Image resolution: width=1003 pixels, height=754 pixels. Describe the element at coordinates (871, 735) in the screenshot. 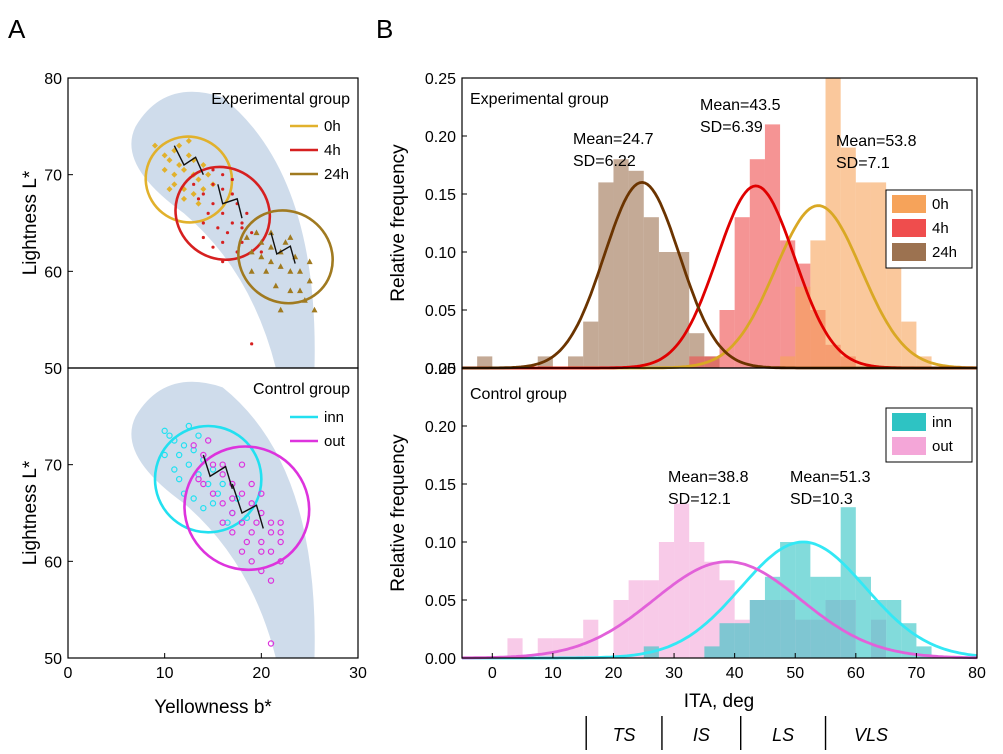

I see `class-label-vls: VLS` at that location.